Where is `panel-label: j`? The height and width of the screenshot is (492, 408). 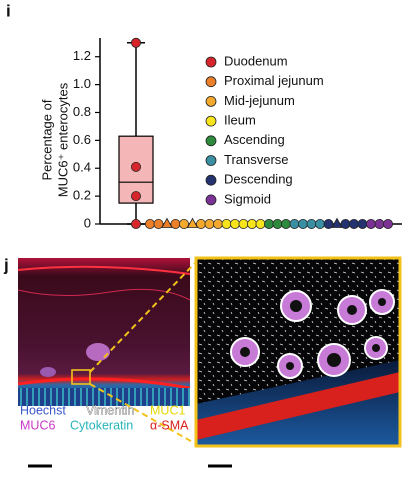
panel-label: j is located at coordinates (6, 264).